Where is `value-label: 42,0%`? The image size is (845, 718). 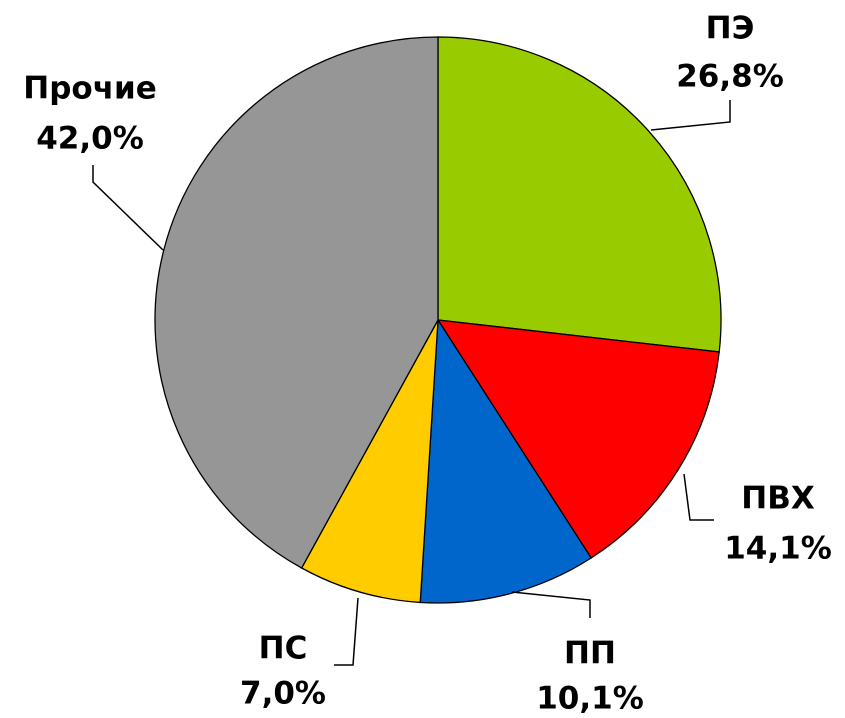 value-label: 42,0% is located at coordinates (90, 139).